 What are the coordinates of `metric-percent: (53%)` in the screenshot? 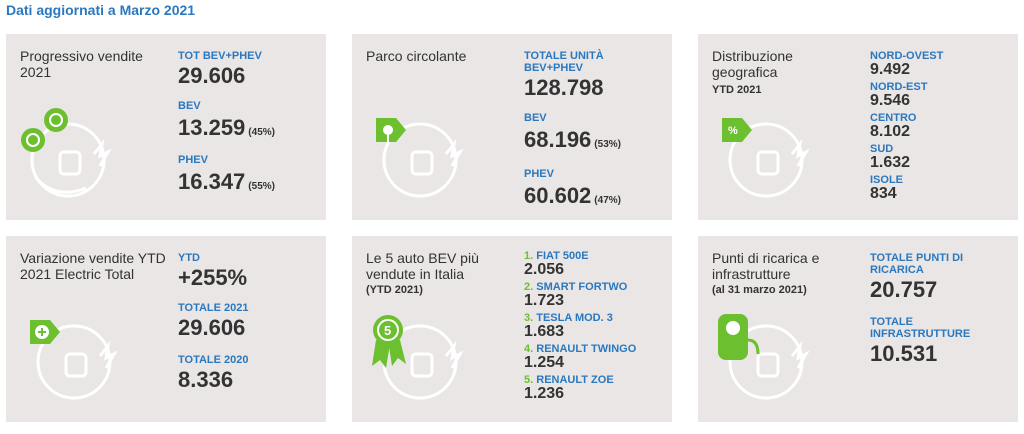 It's located at (607, 144).